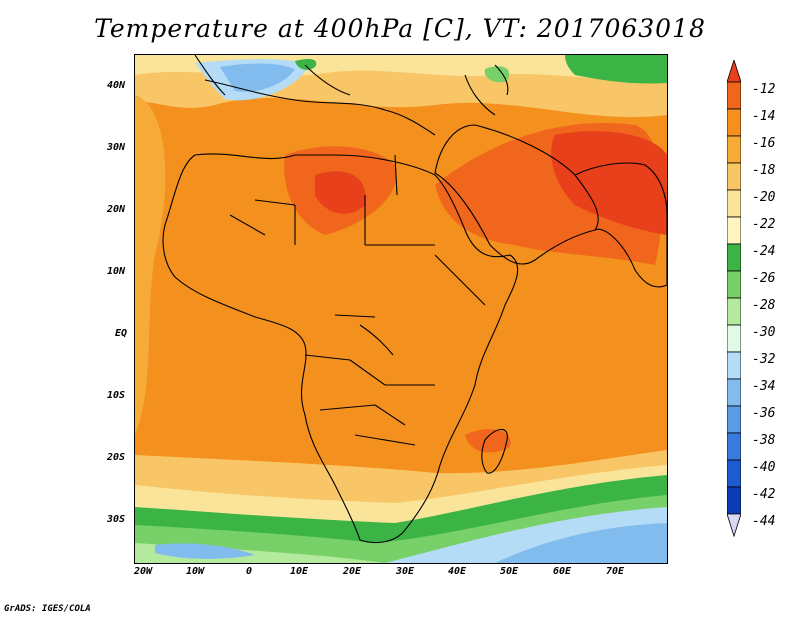  I want to click on colorbar-label: -34, so click(764, 386).